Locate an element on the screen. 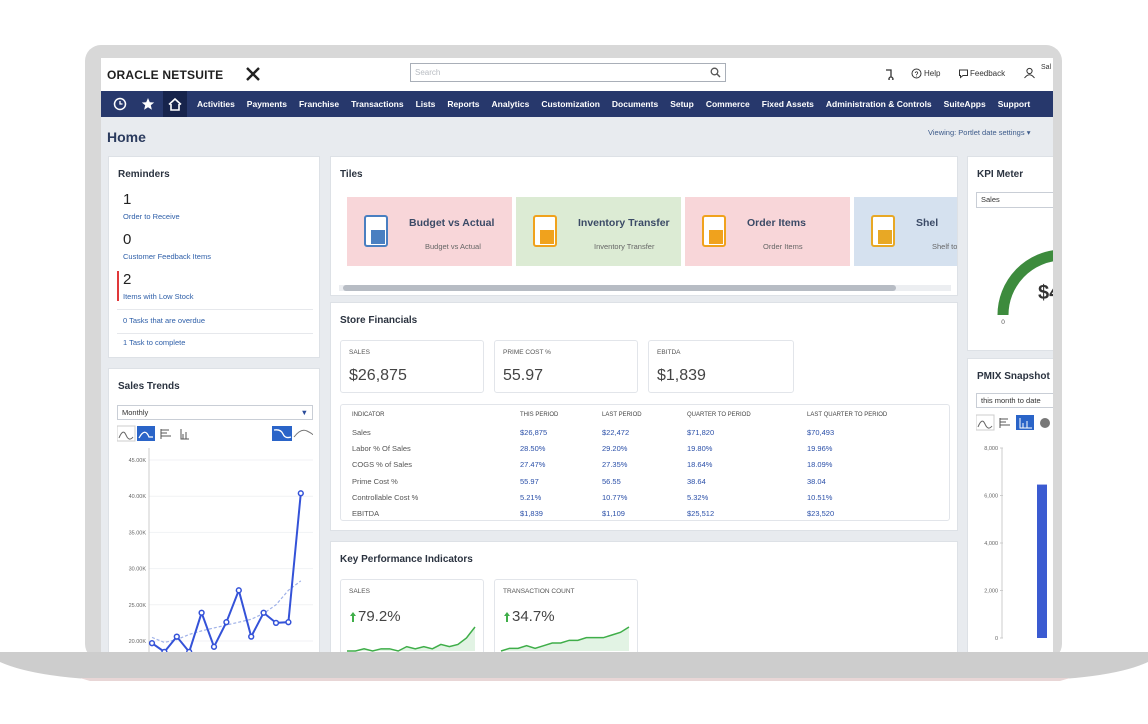 The image size is (1148, 724). table-cell: 38.64 is located at coordinates (696, 481).